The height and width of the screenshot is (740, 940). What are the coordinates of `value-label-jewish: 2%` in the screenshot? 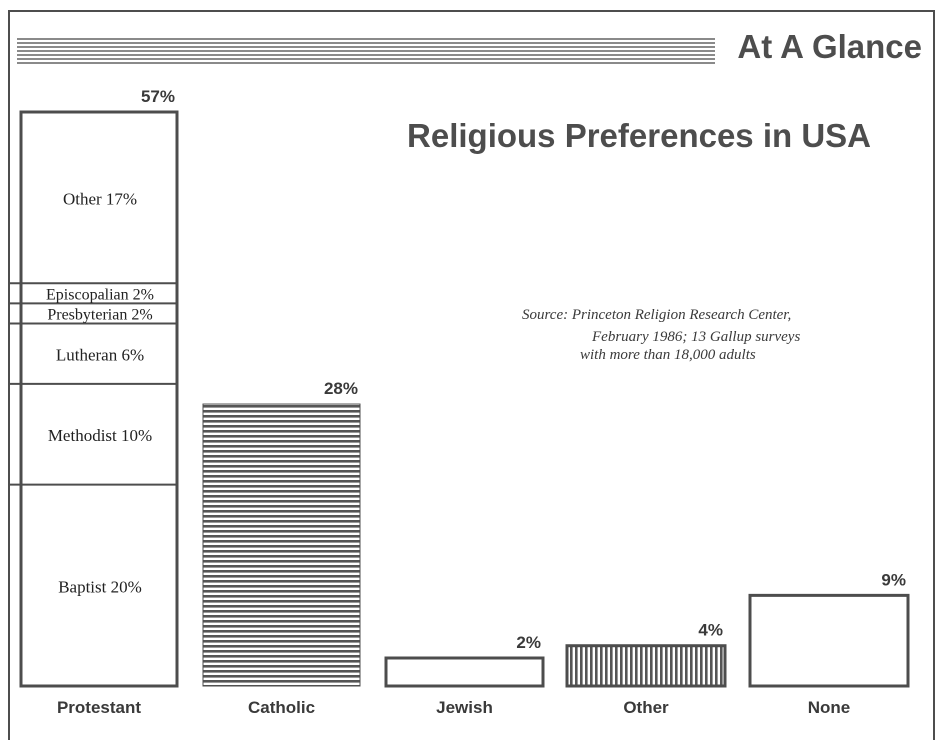 It's located at (528, 642).